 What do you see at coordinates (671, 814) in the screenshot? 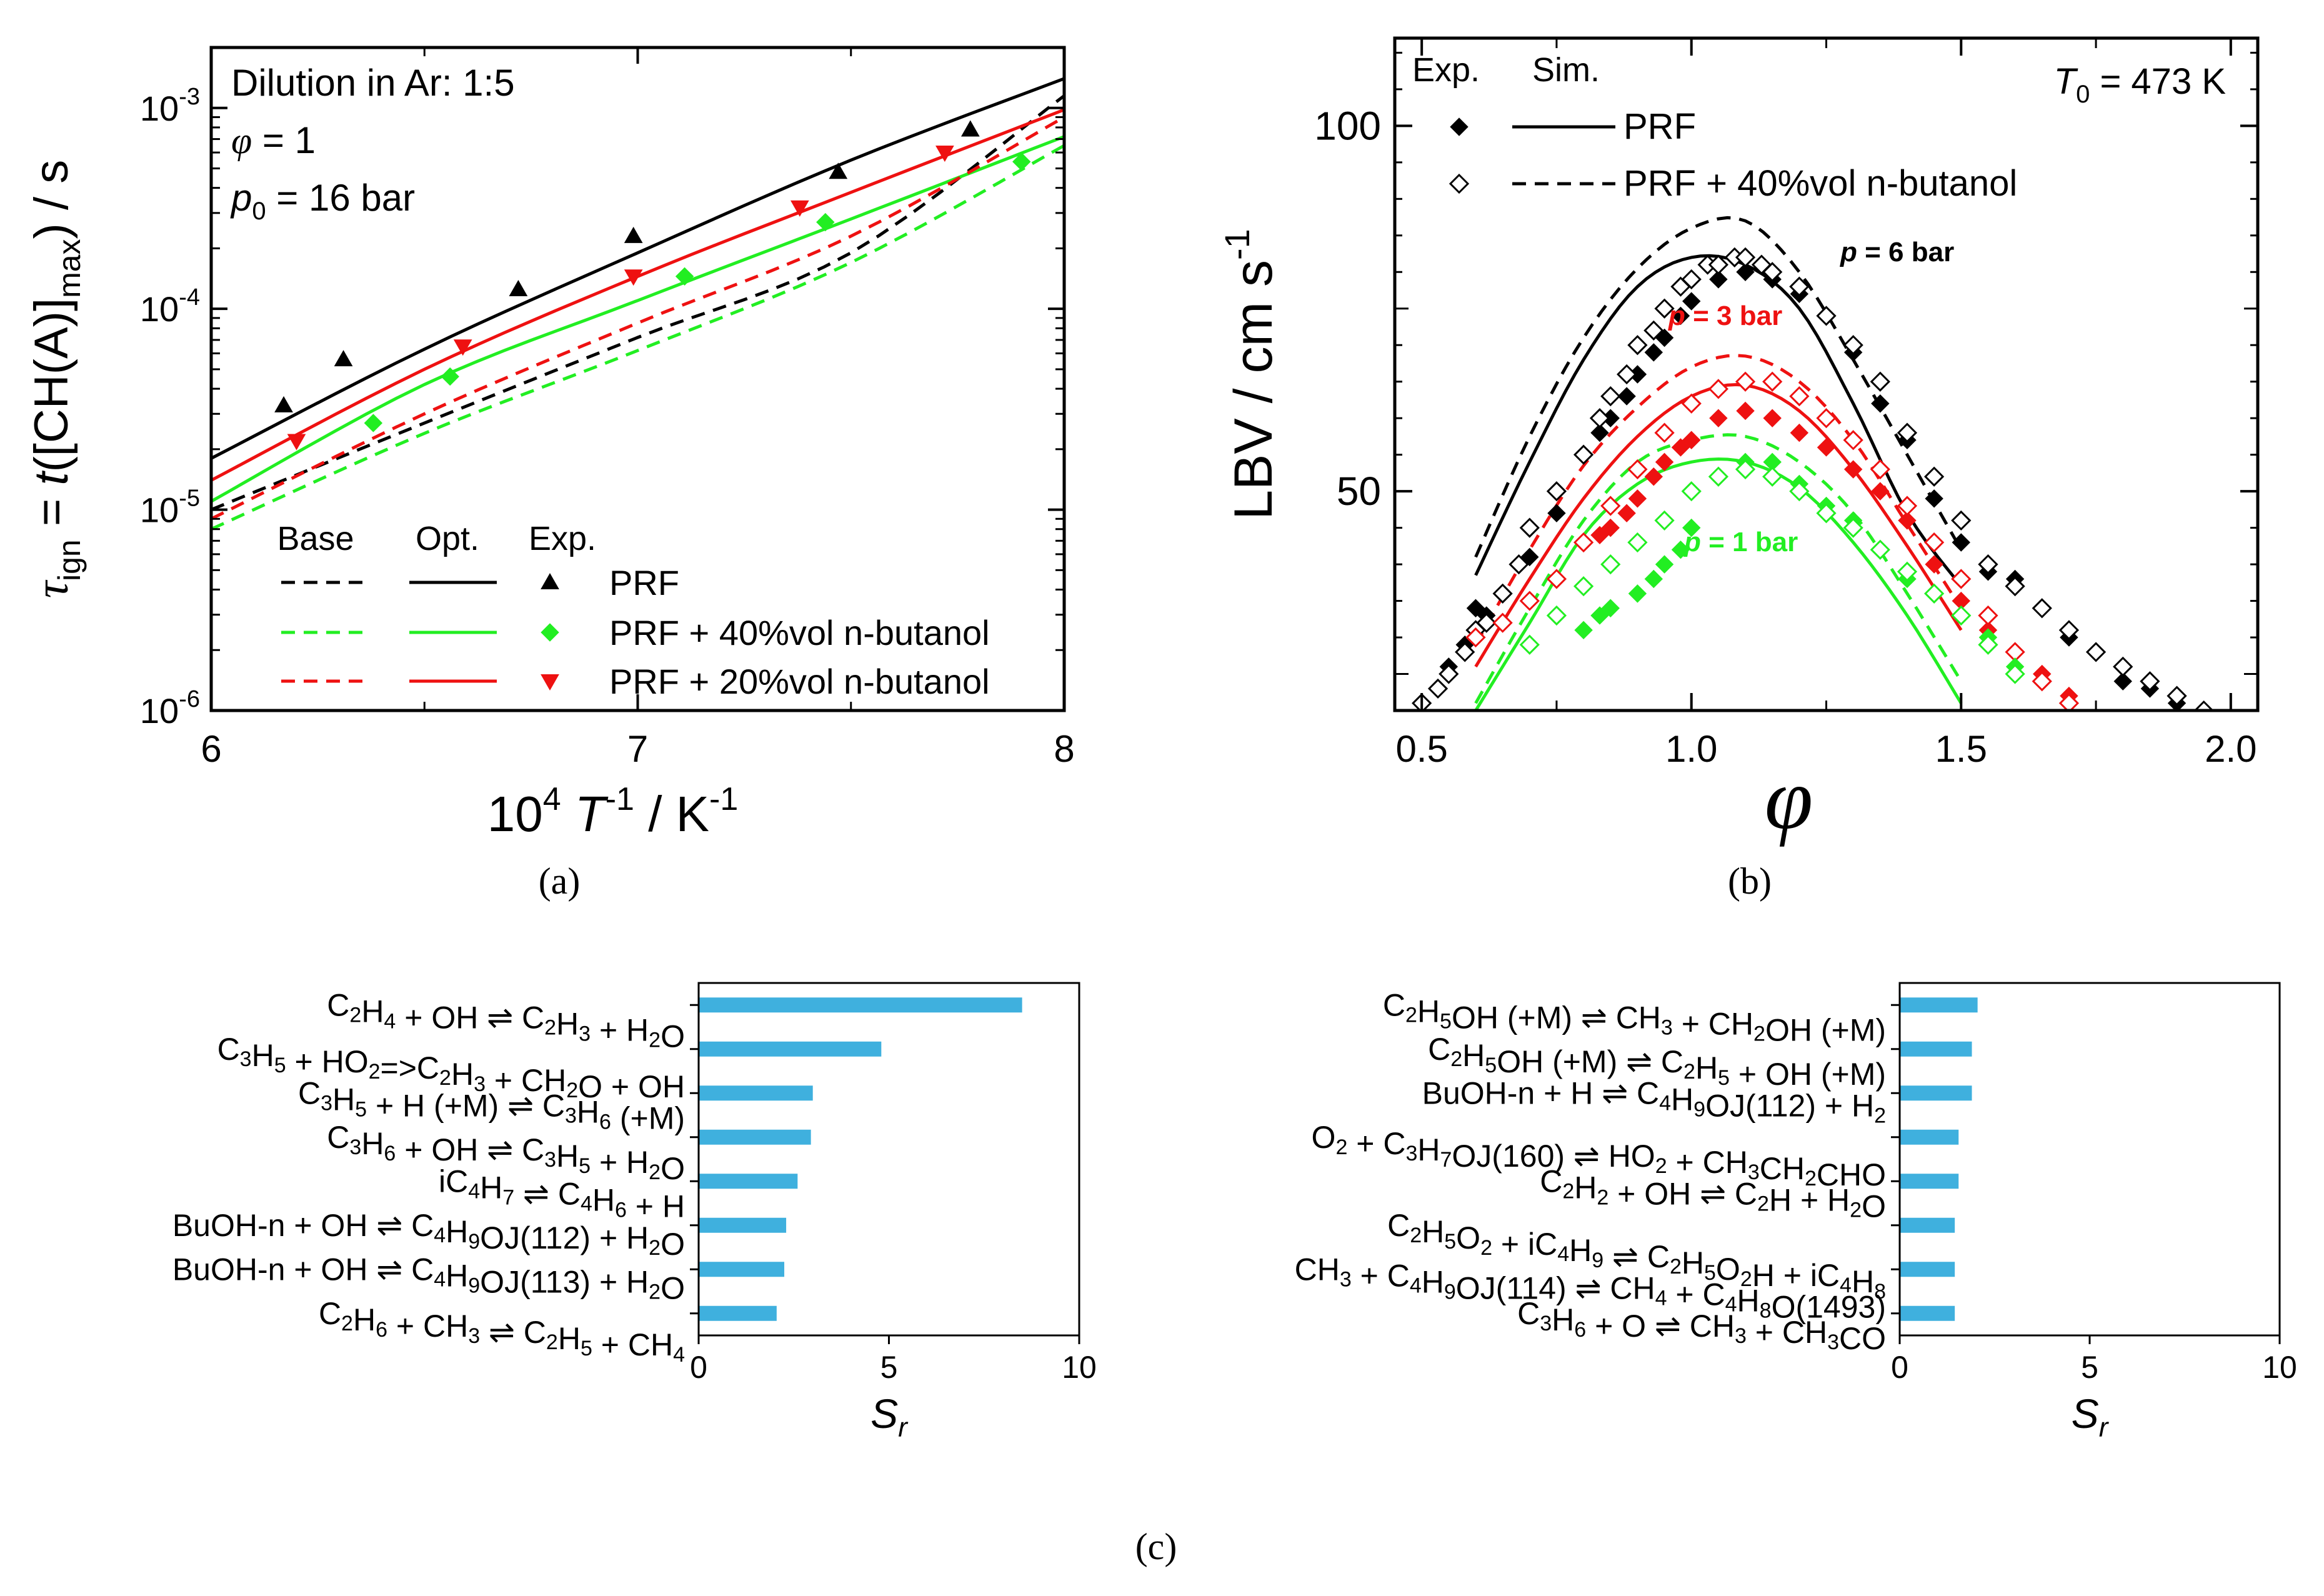
I see `x-label-unit: / K` at bounding box center [671, 814].